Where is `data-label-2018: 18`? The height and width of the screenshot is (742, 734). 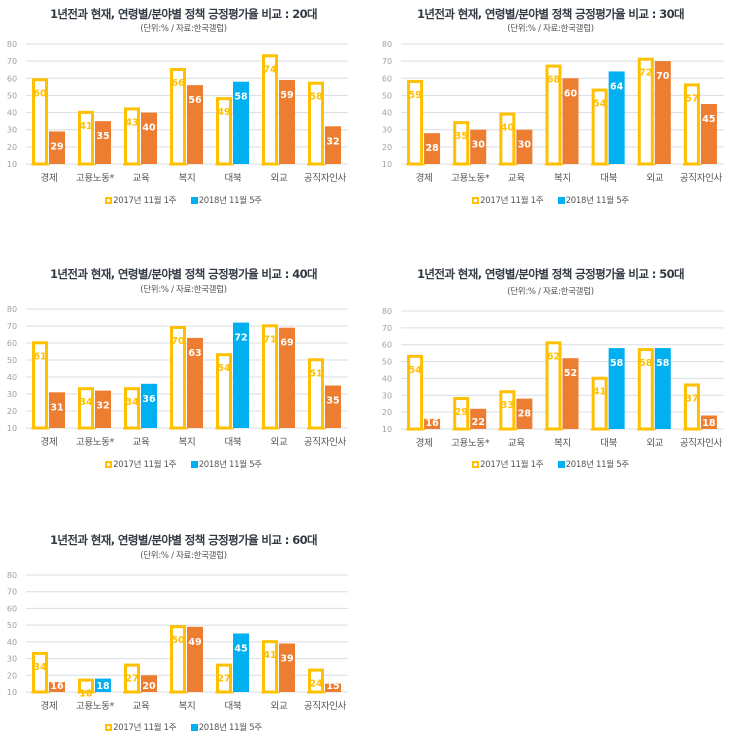 data-label-2018: 18 is located at coordinates (103, 686).